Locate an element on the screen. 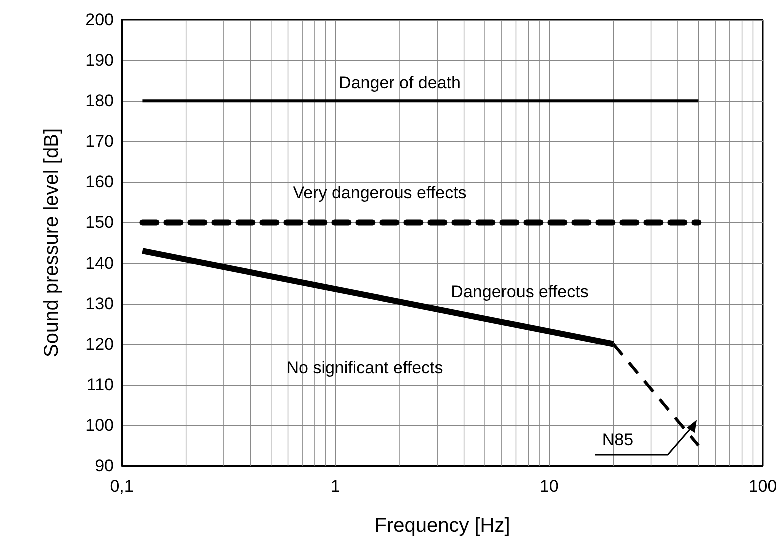 Image resolution: width=782 pixels, height=557 pixels. x-tick-label: 0,1 is located at coordinates (122, 486).